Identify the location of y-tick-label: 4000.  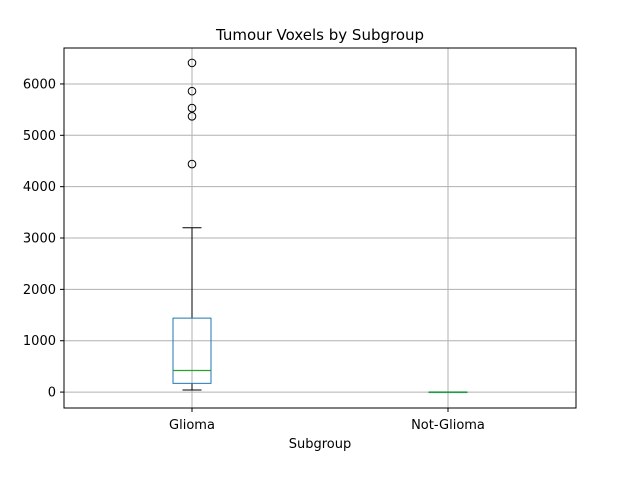
(39, 187).